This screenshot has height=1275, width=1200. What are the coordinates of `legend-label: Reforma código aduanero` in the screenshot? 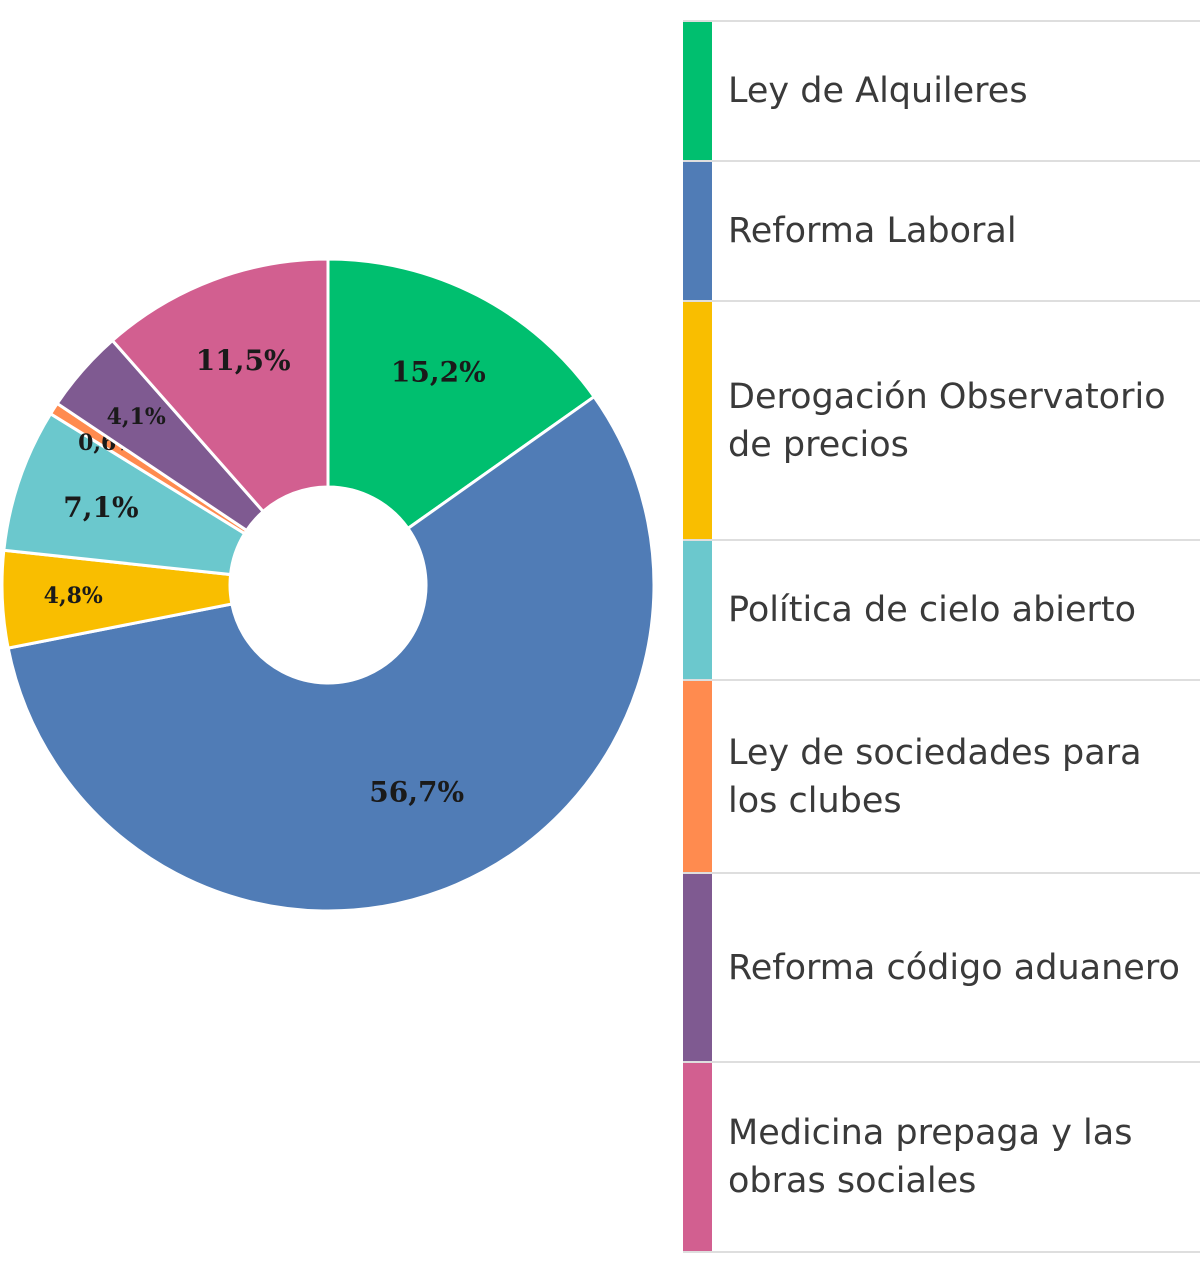 It's located at (954, 967).